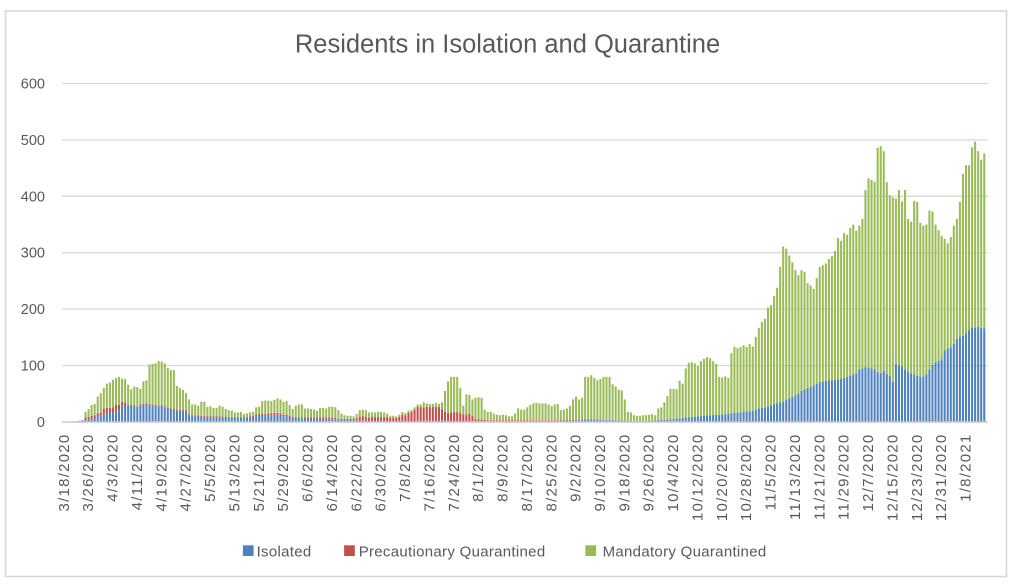  What do you see at coordinates (33, 310) in the screenshot?
I see `svg-text: 200` at bounding box center [33, 310].